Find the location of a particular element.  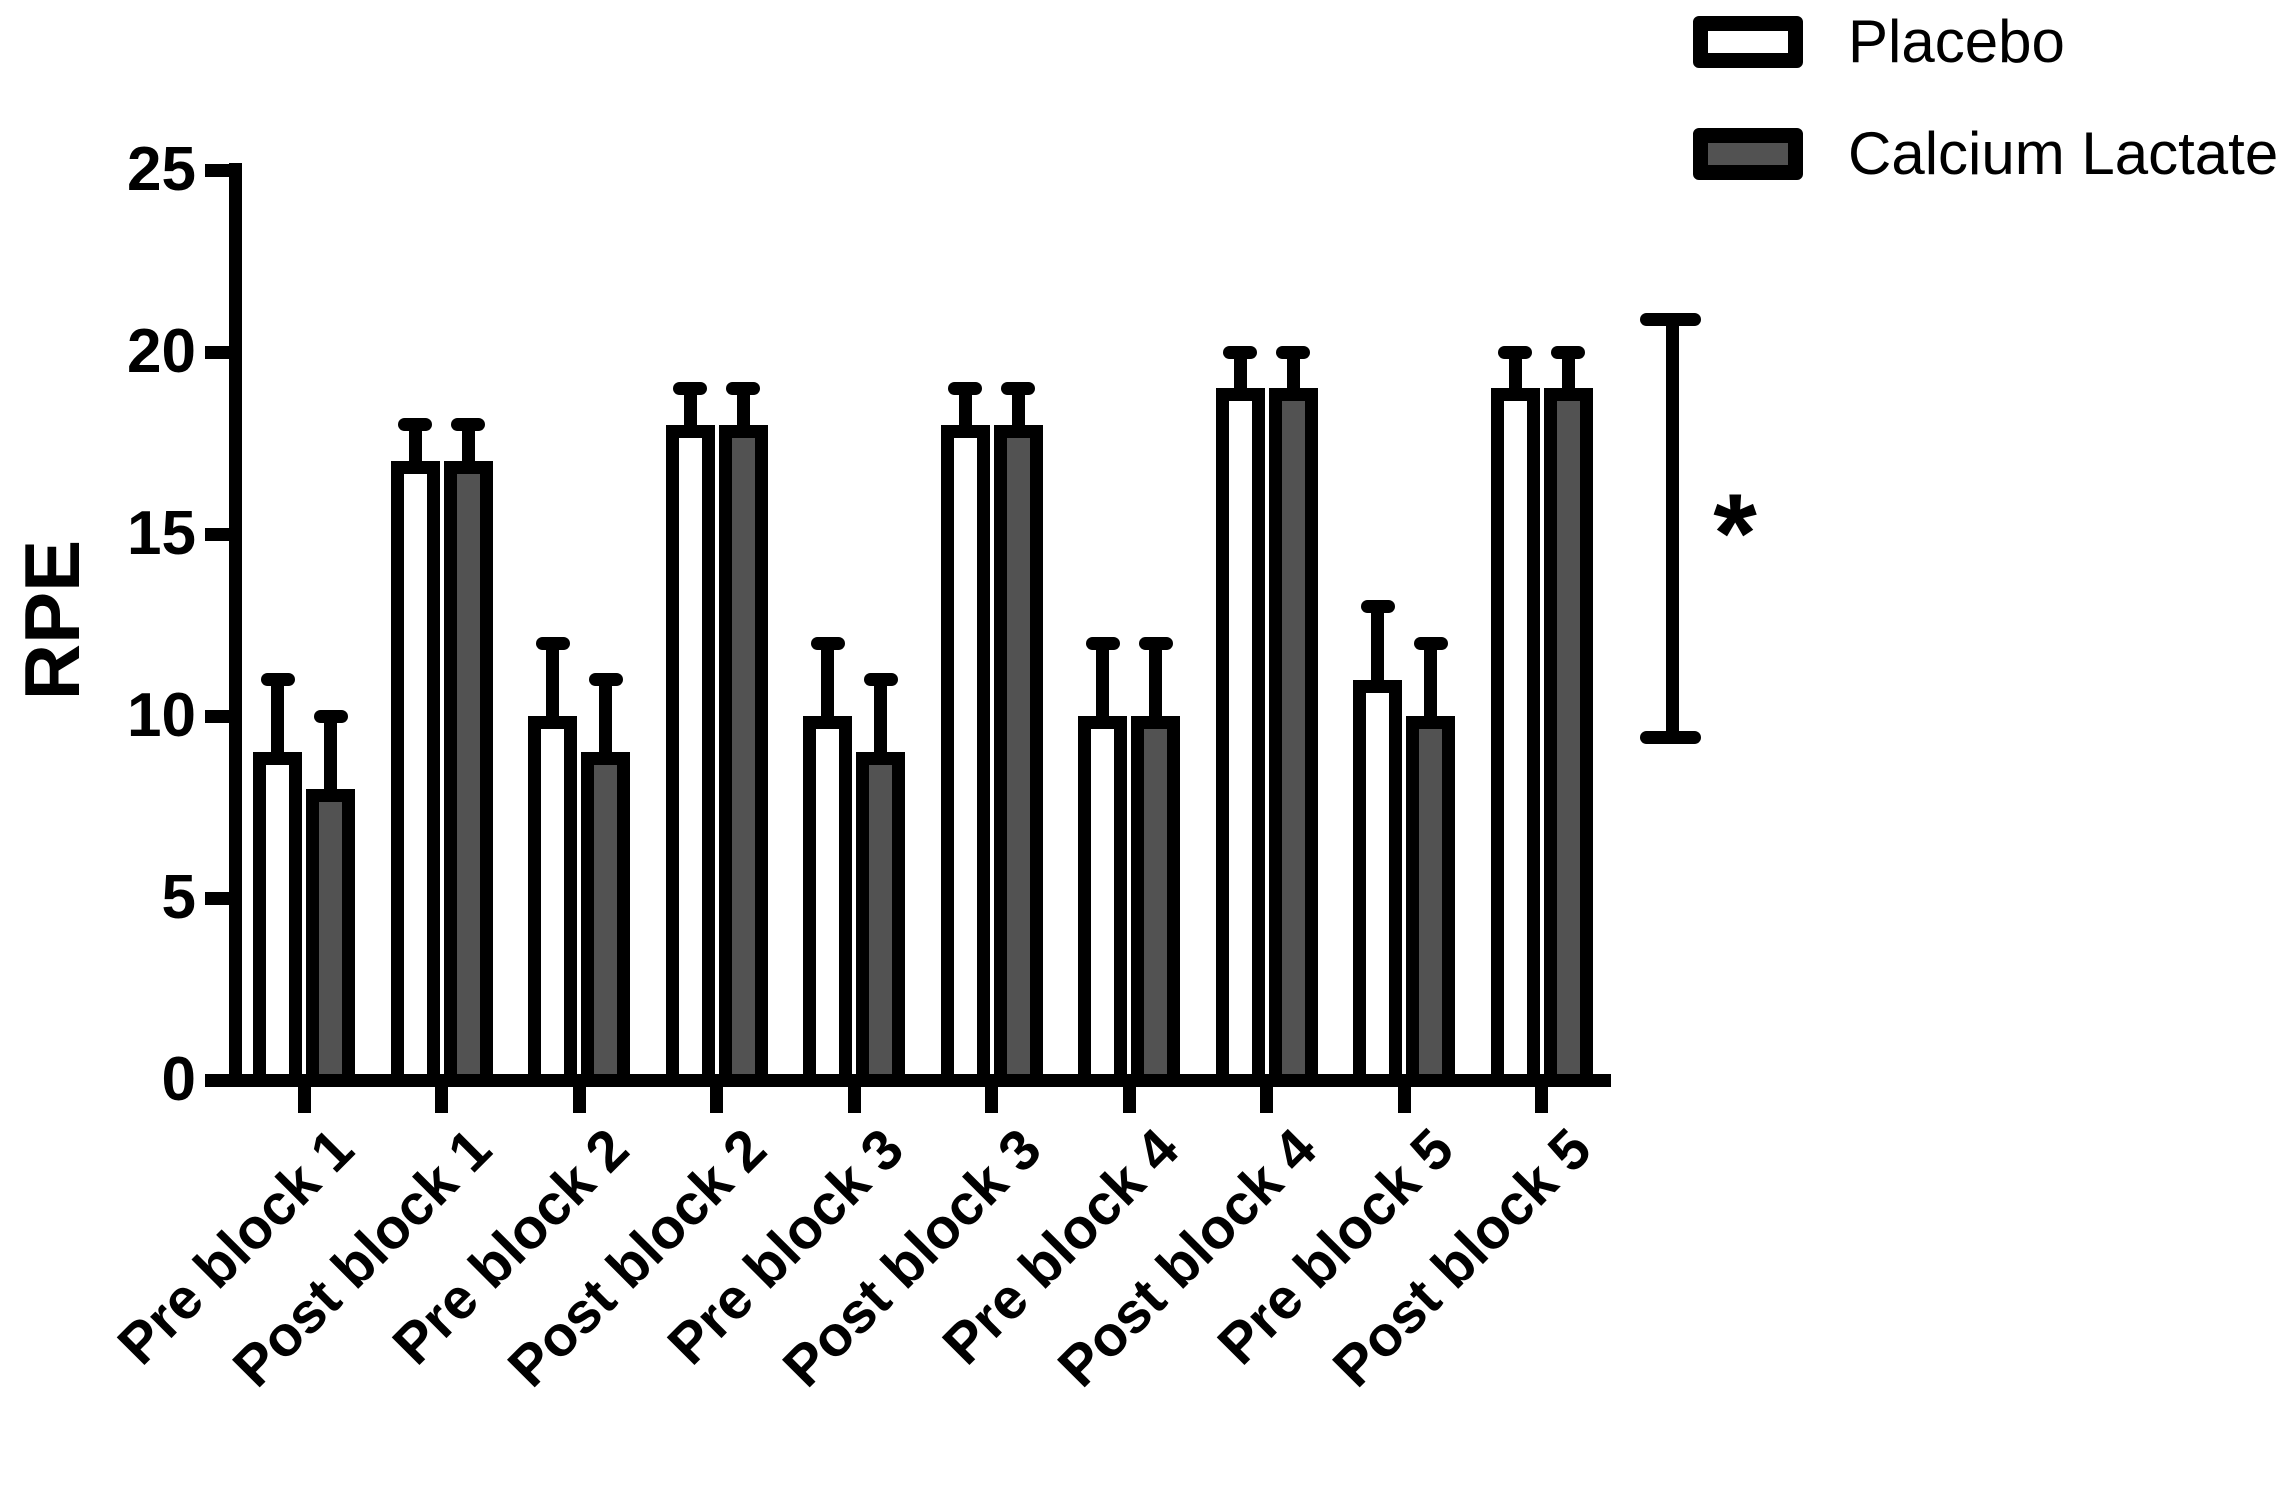

y-tick-label: 25 is located at coordinates (161, 169).